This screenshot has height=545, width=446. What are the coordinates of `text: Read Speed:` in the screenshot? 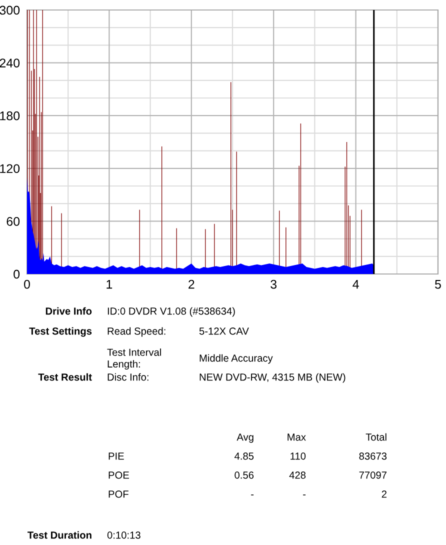 It's located at (137, 332).